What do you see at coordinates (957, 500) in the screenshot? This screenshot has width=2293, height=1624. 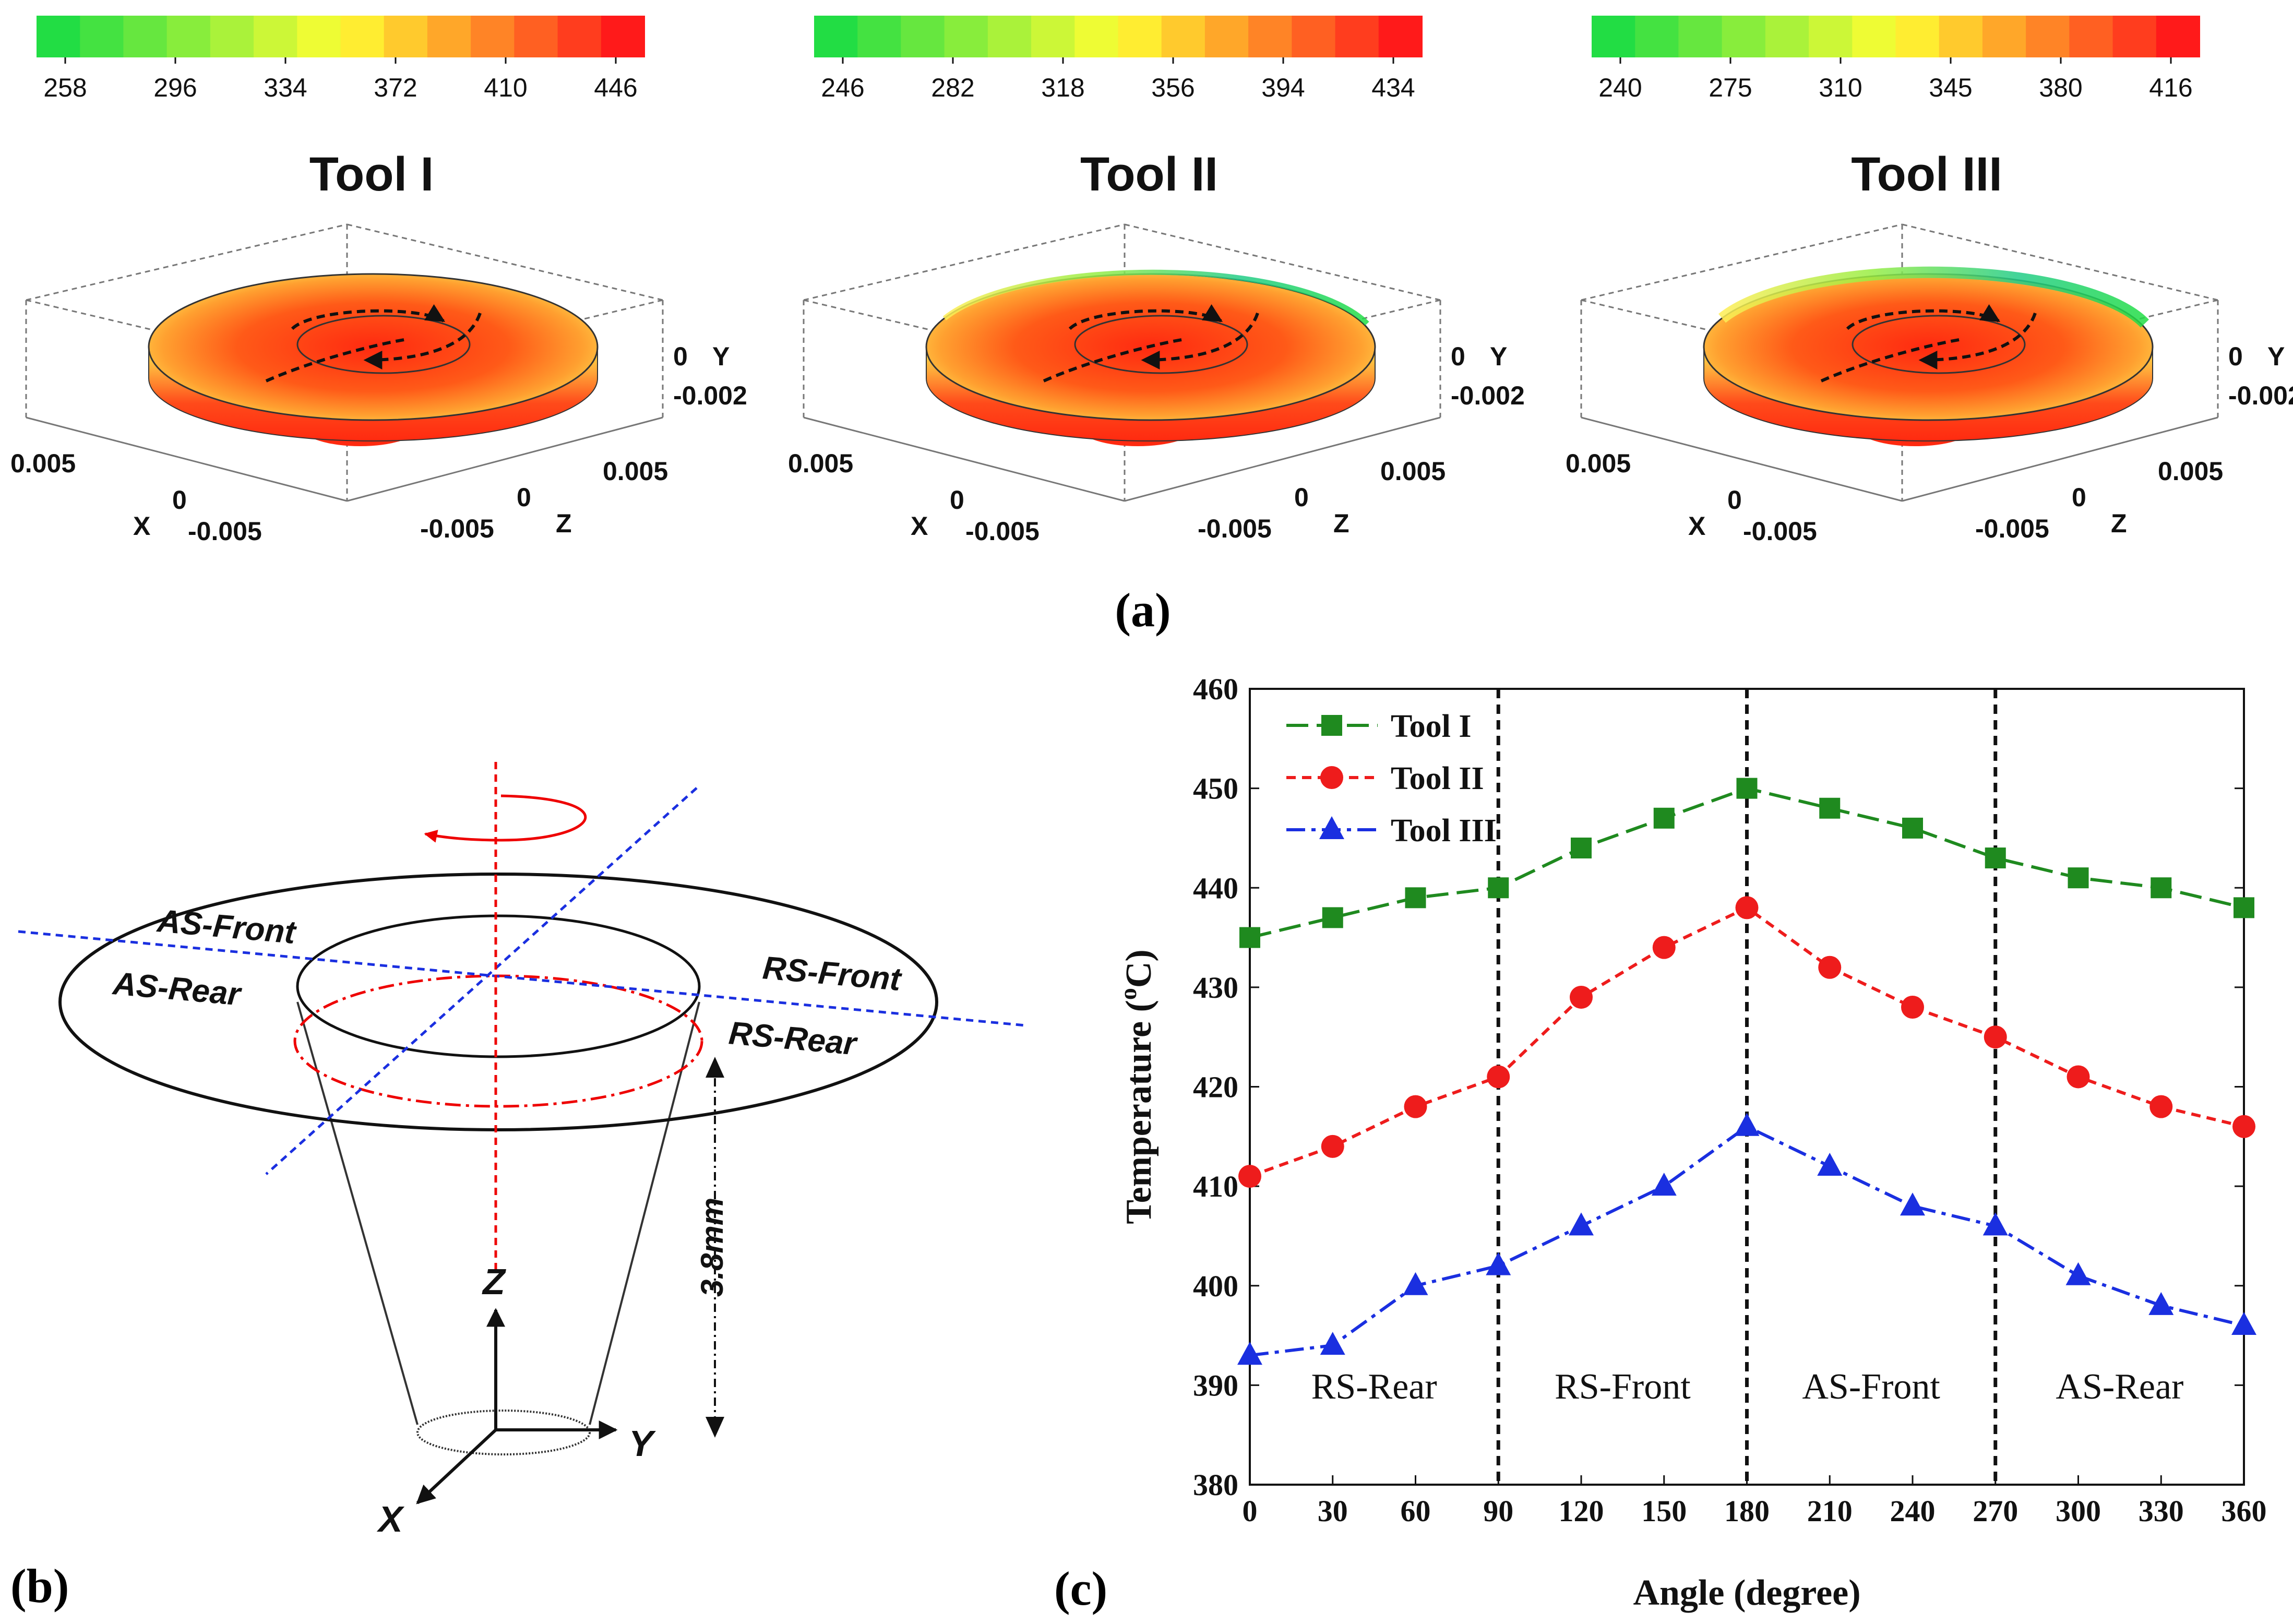 I see `tick-x-zero: 0` at bounding box center [957, 500].